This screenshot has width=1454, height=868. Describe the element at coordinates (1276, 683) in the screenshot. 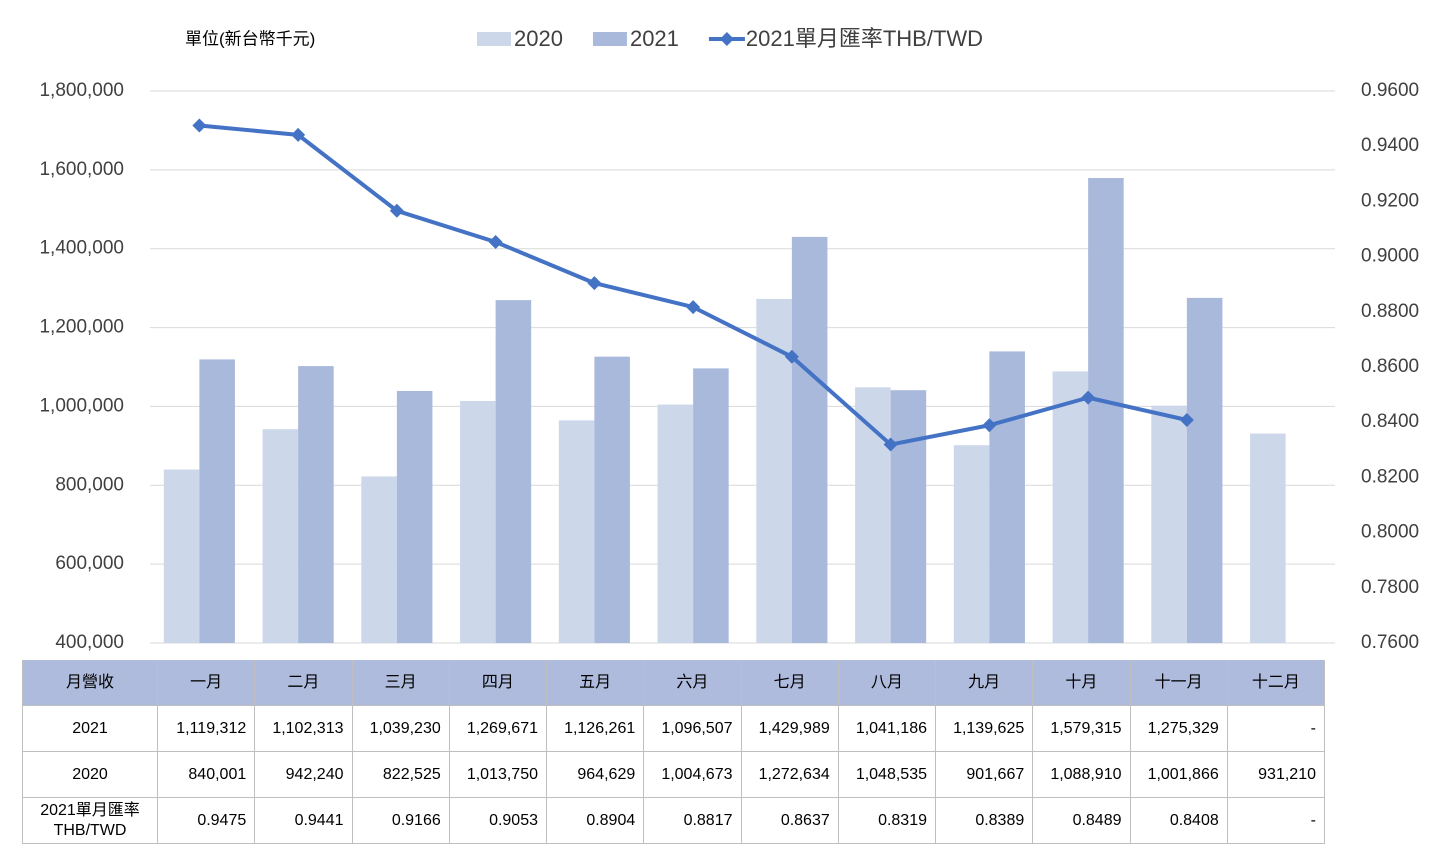

I see `x-tick-label: 十二月` at that location.